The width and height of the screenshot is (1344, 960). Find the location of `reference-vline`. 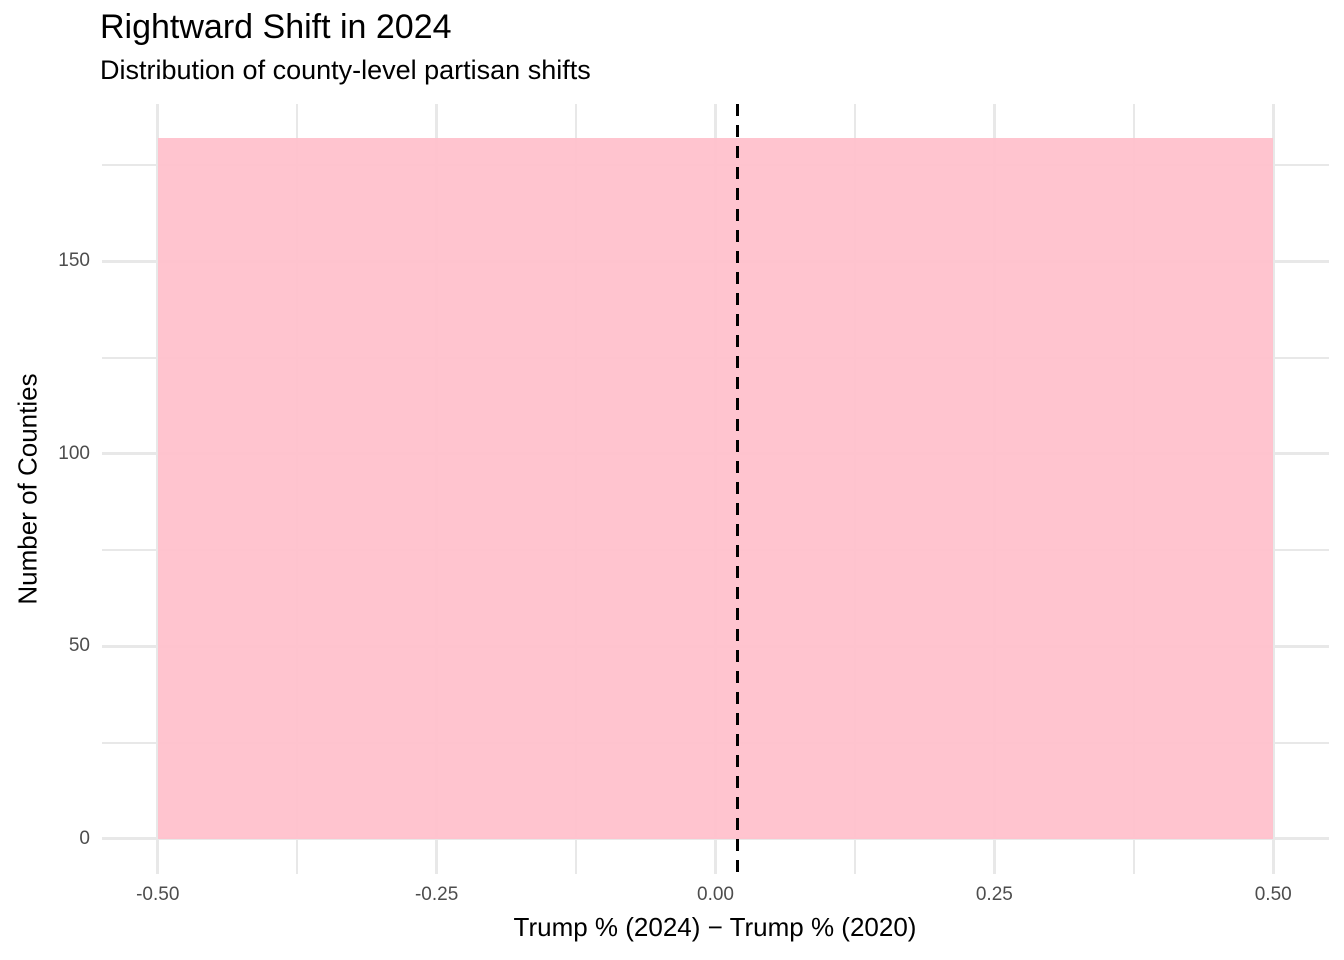

reference-vline is located at coordinates (738, 489).